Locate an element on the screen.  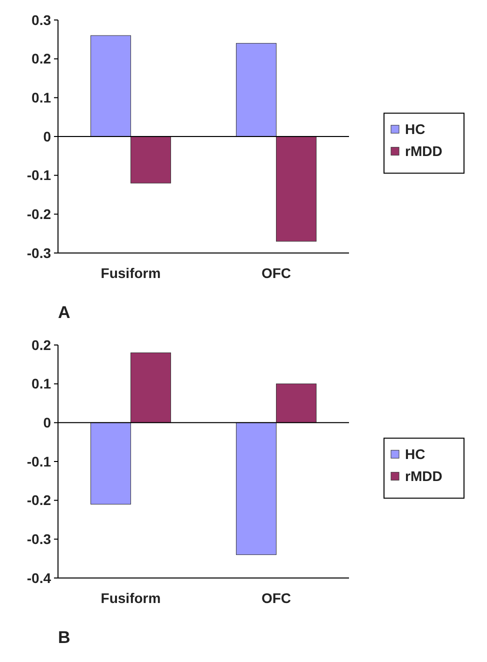
y-tick-label: 0.3 is located at coordinates (42, 20).